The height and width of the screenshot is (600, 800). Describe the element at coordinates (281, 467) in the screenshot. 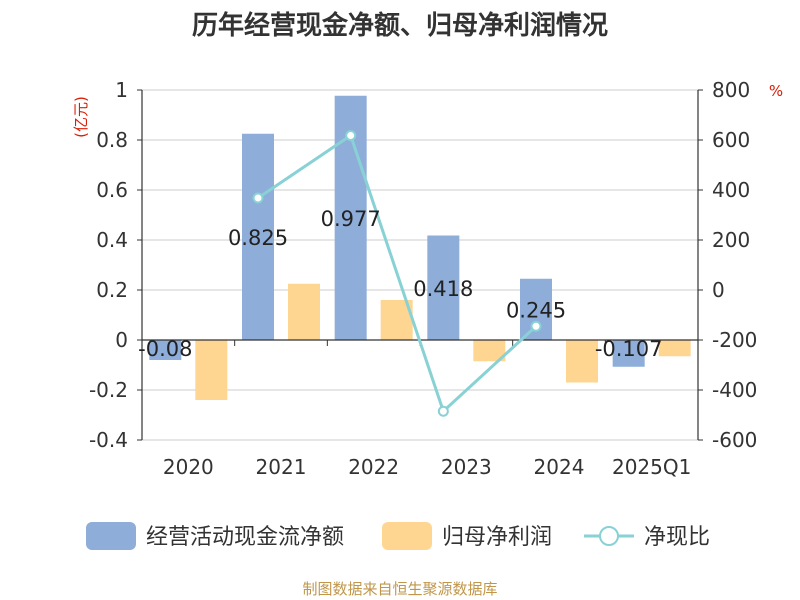

I see `x-tick-label: 2021` at that location.